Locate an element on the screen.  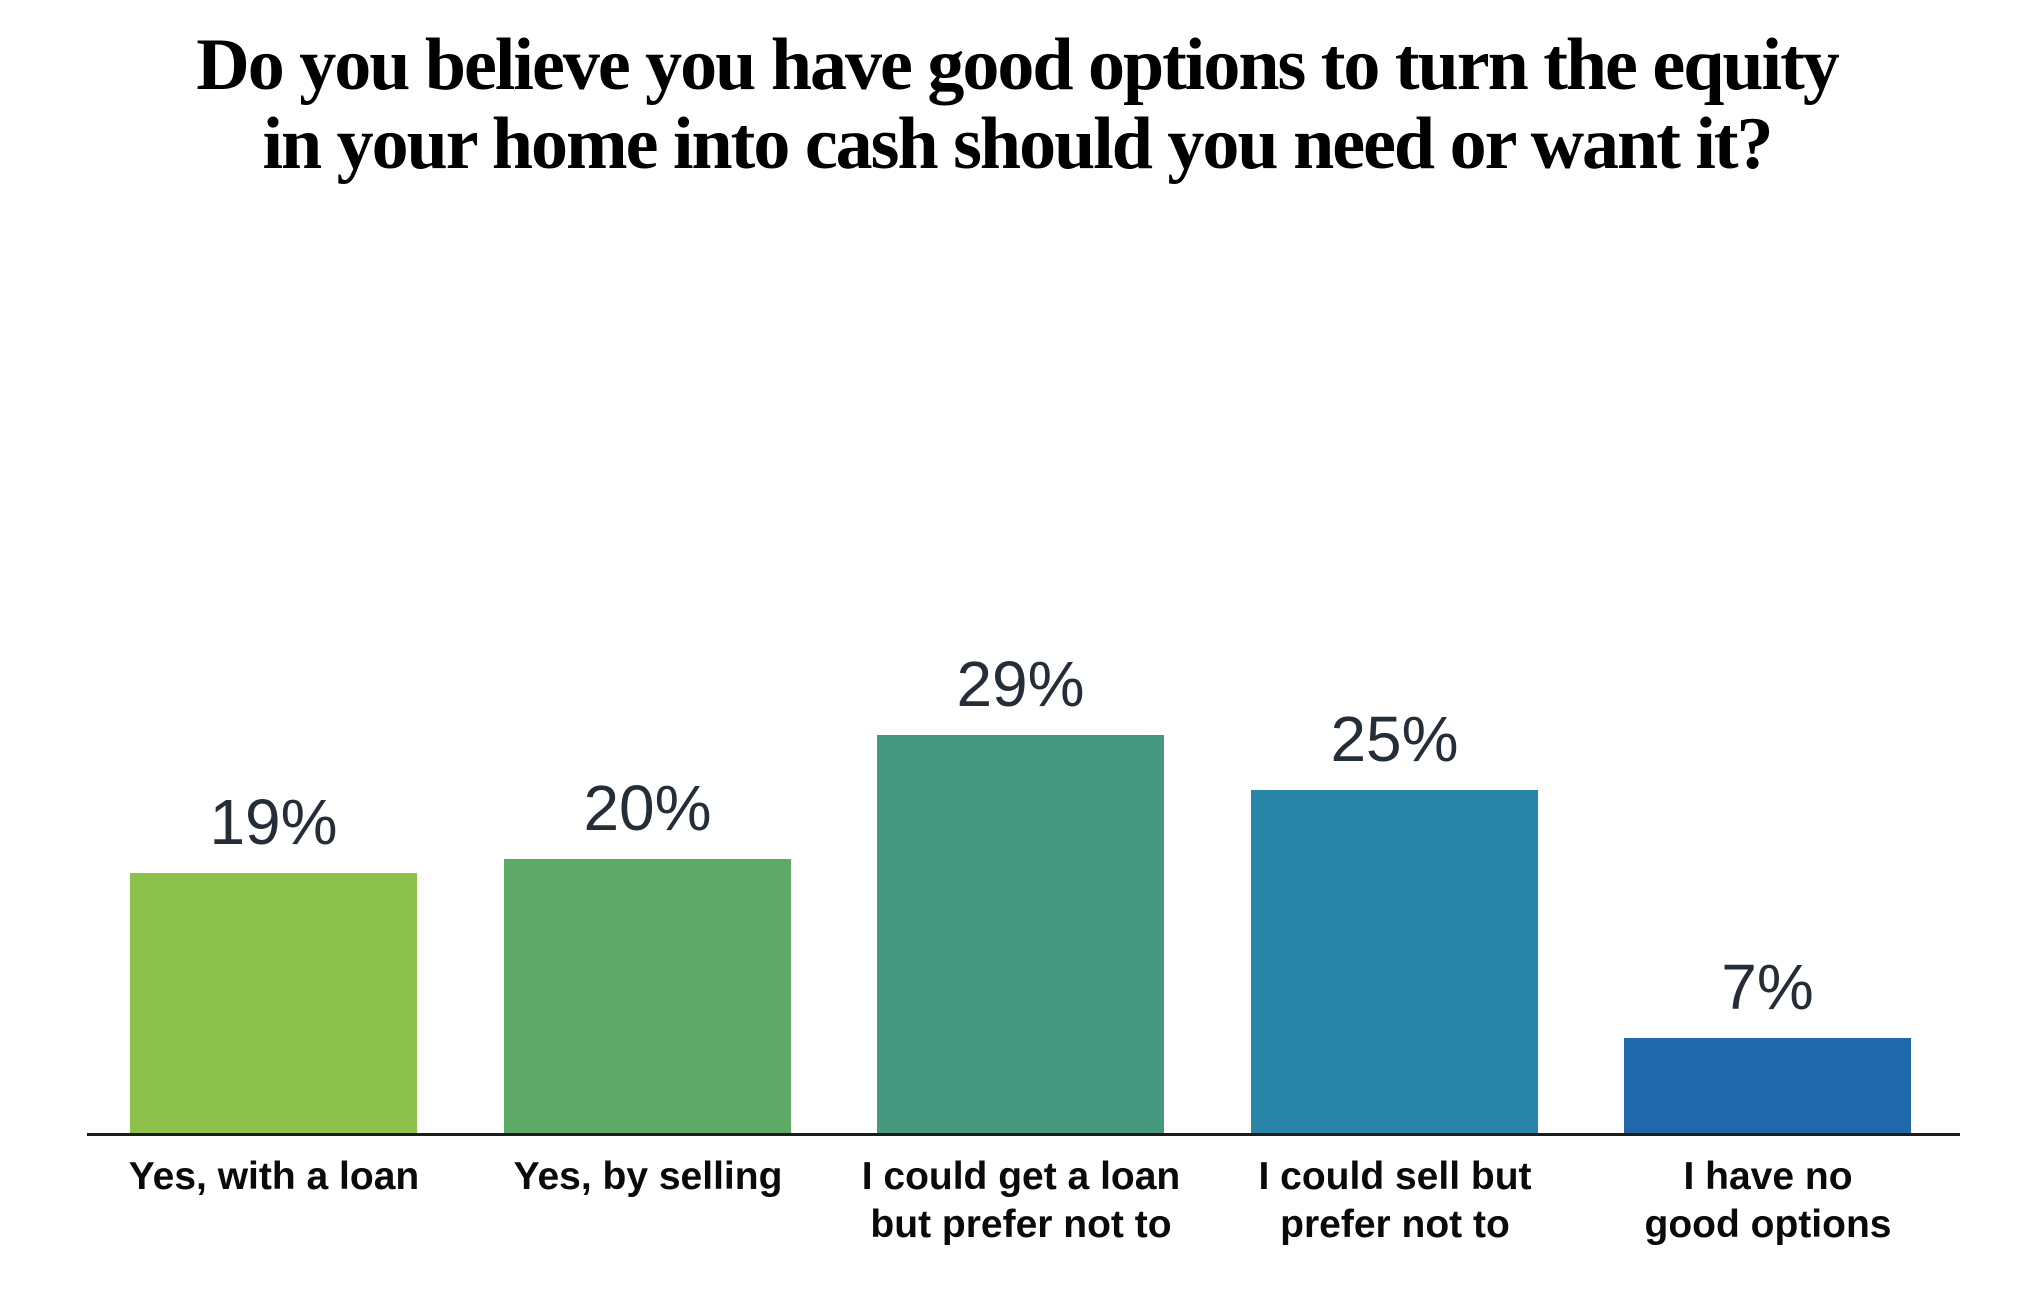
bar-value-label: 7% is located at coordinates (1767, 987).